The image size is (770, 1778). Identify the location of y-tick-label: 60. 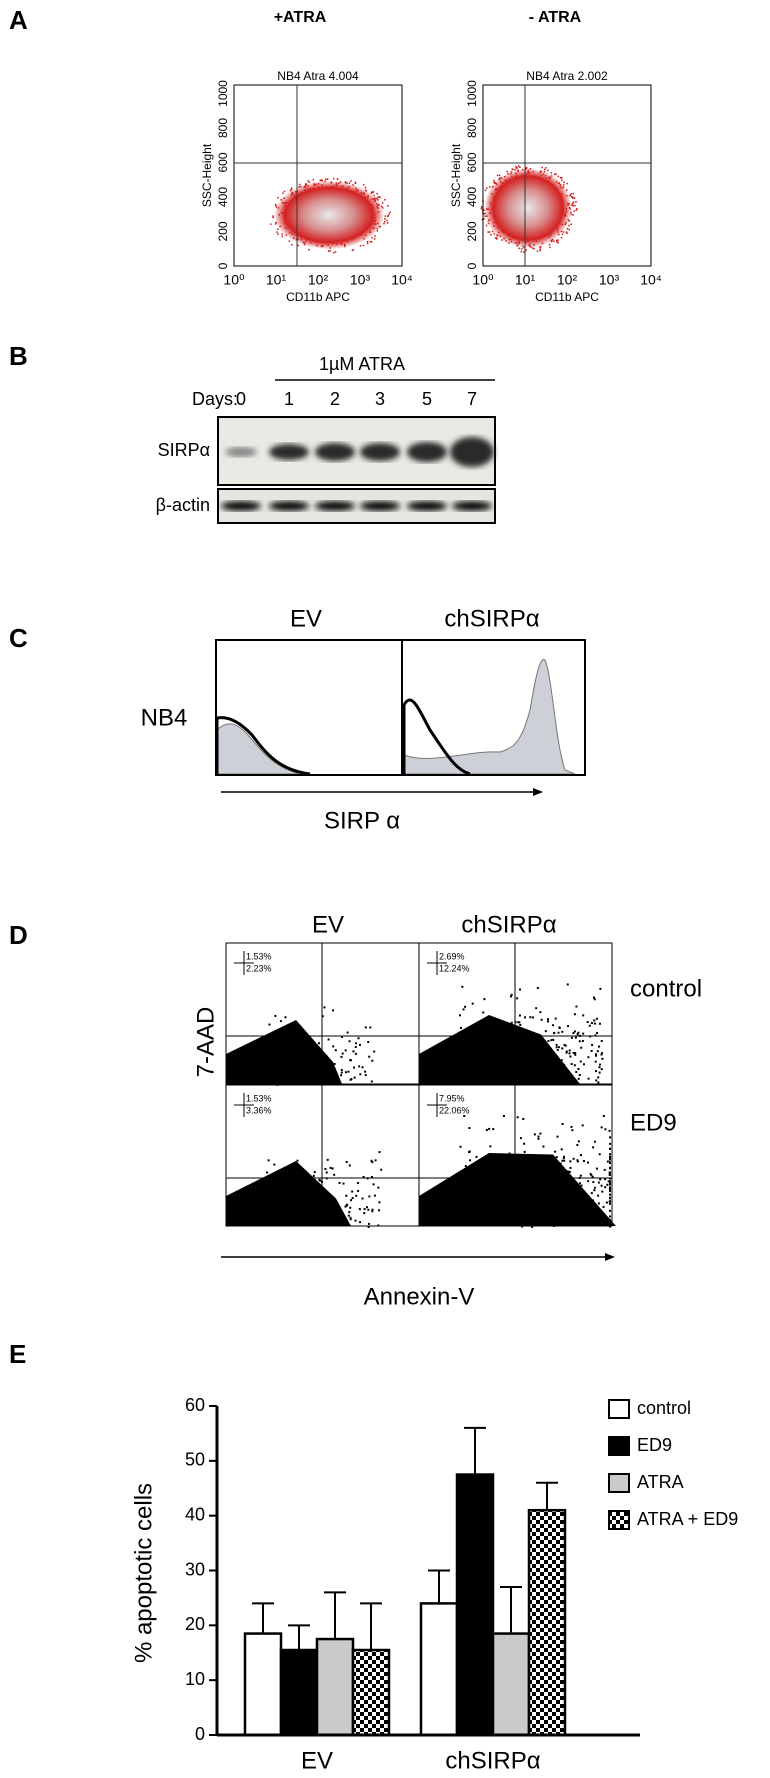
(195, 1405).